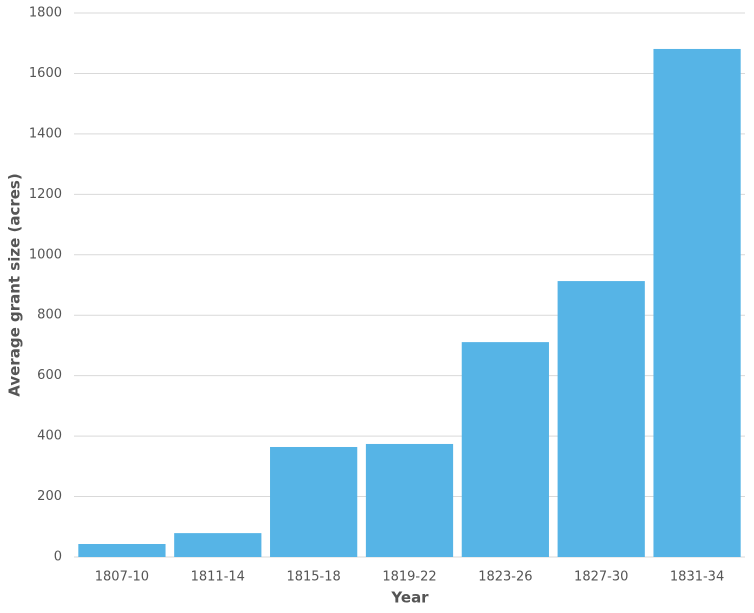 This screenshot has width=754, height=613. Describe the element at coordinates (45, 73) in the screenshot. I see `y-tick-label: 1600` at that location.